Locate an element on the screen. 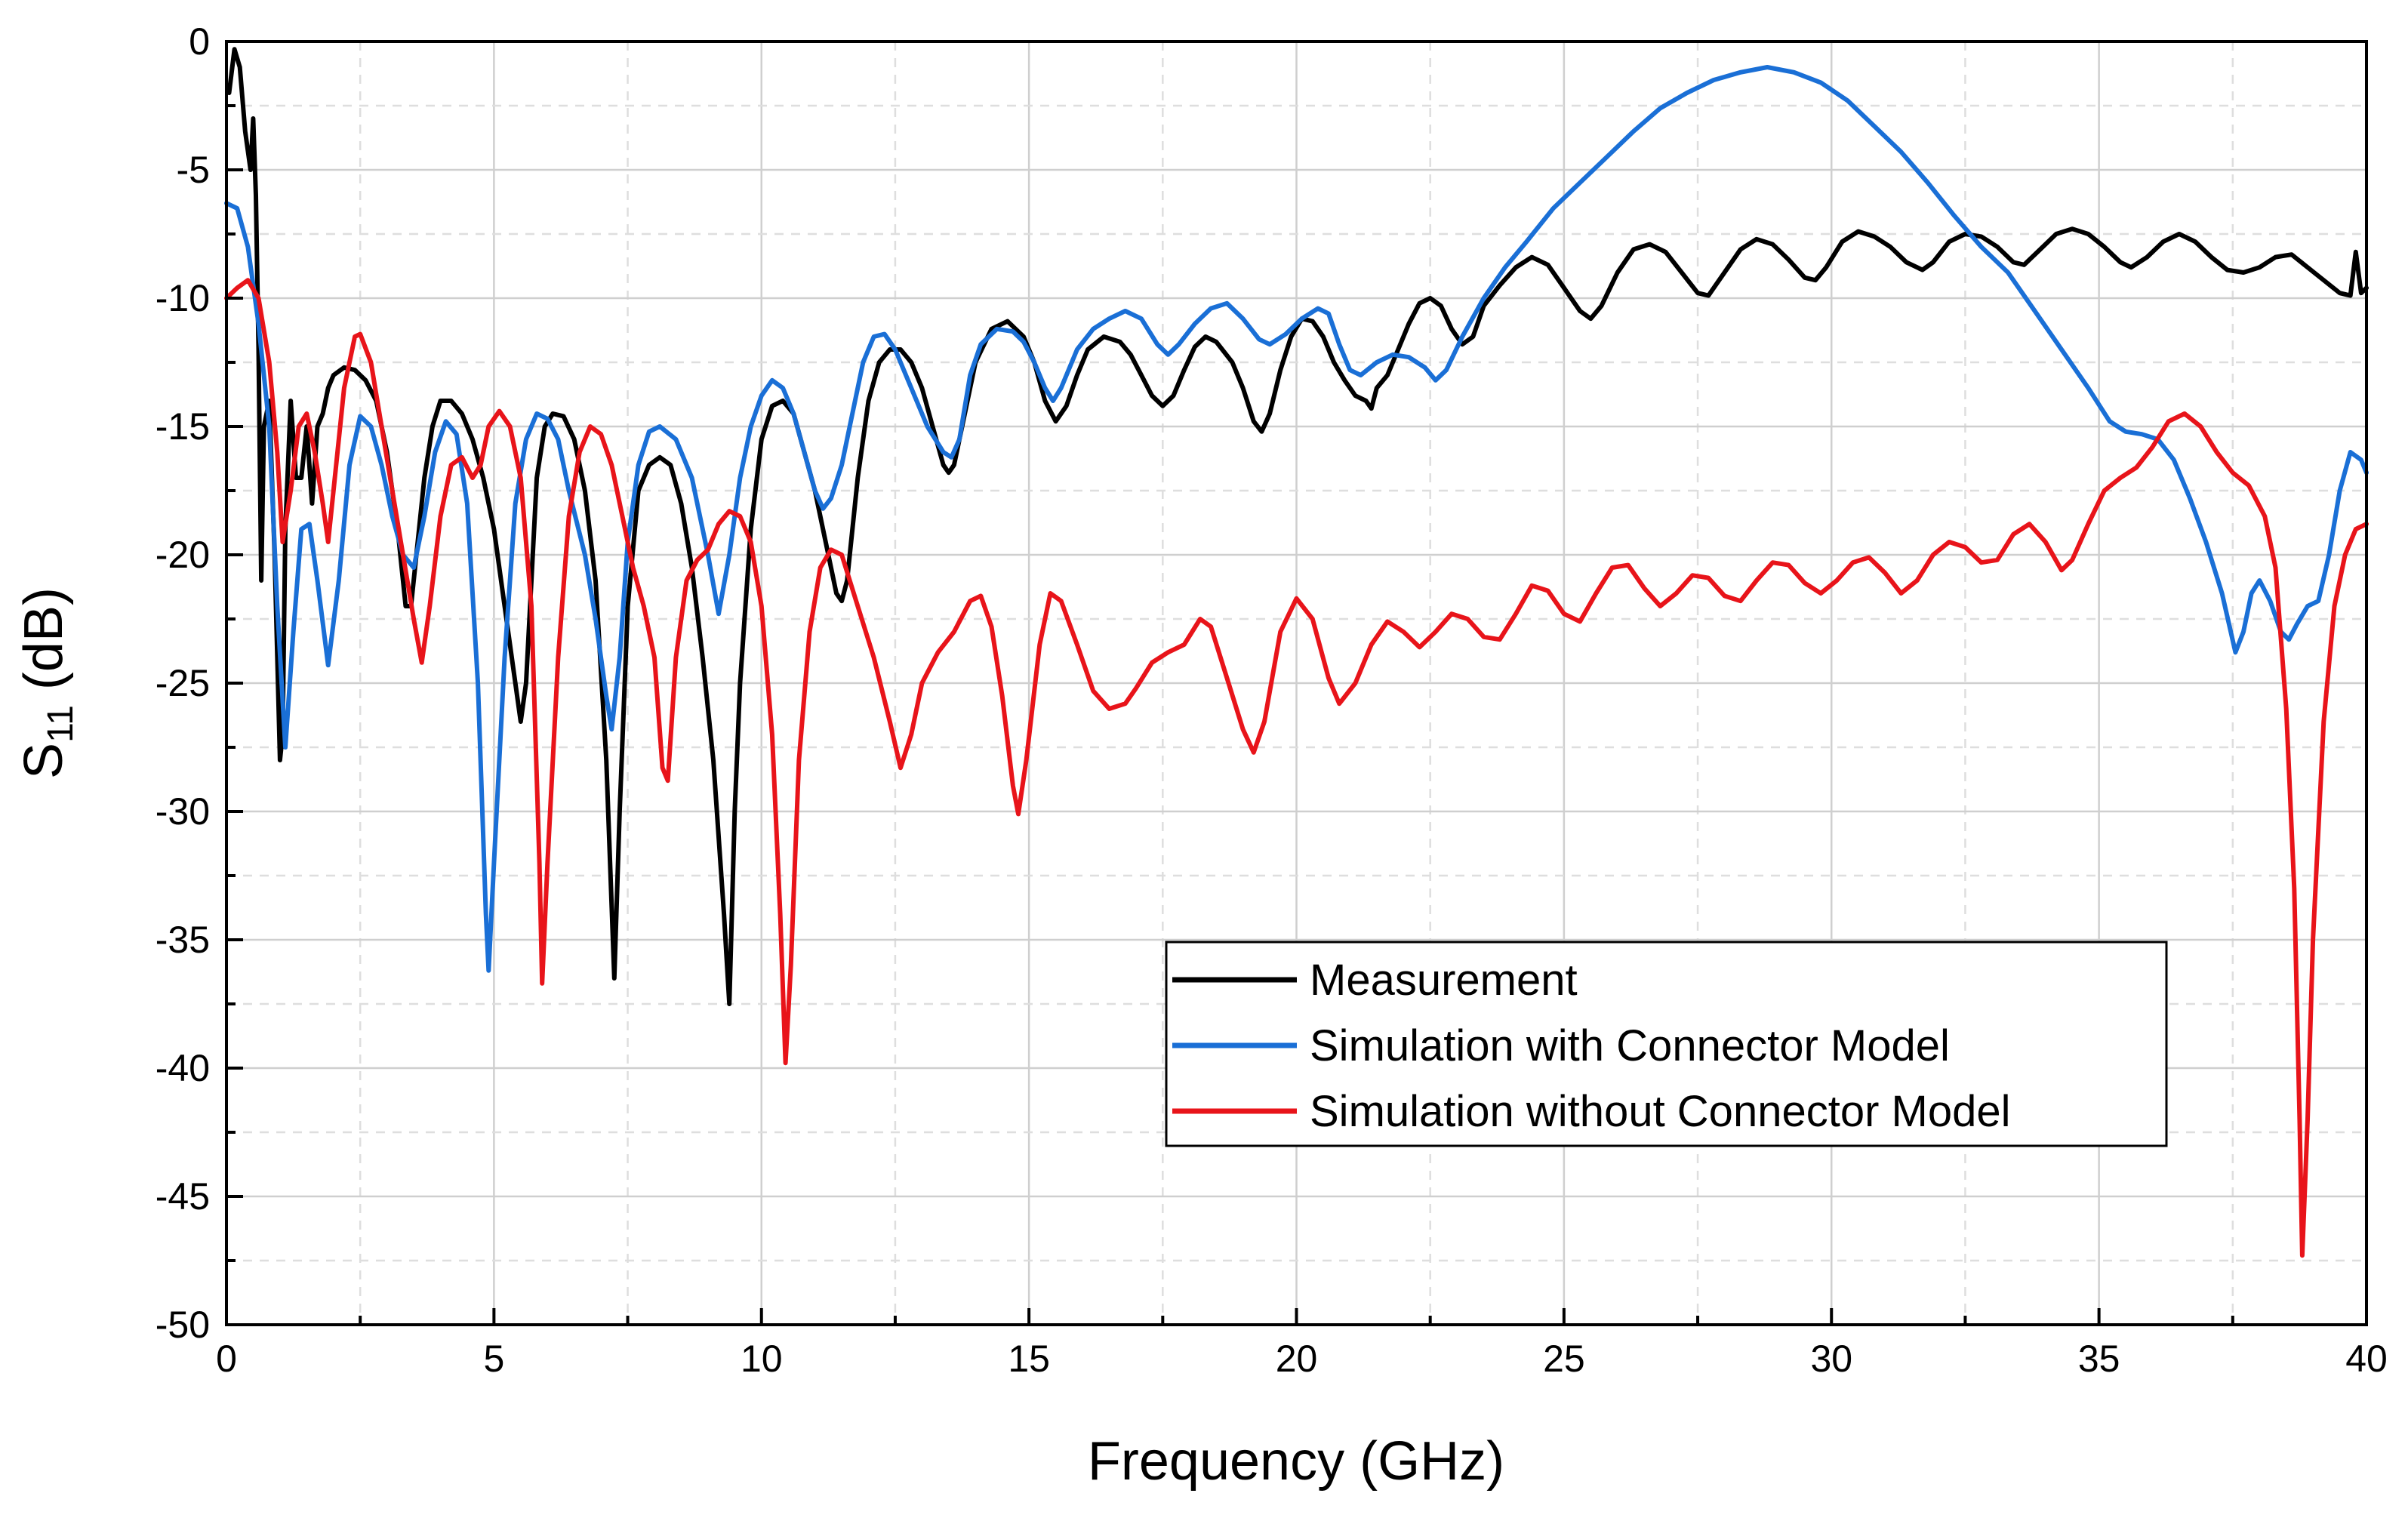 The image size is (2408, 1521). legend-label-sim-with-connector: Simulation with Connector Model is located at coordinates (1630, 1045).